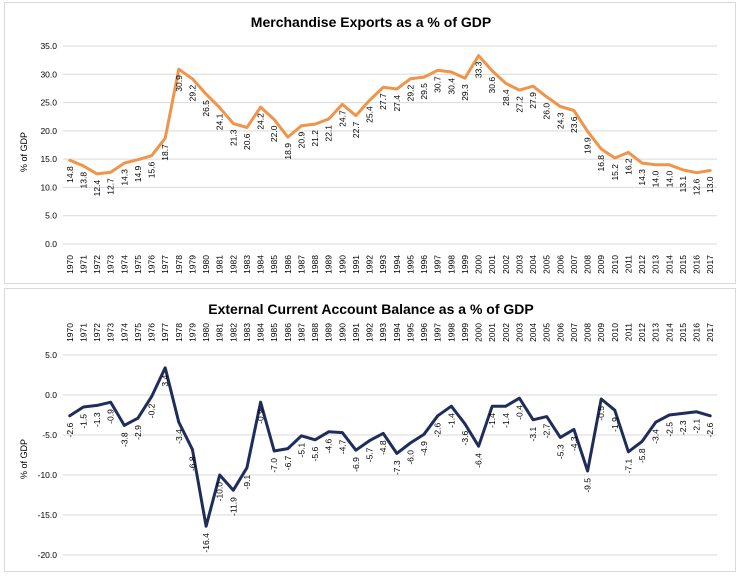 This screenshot has width=742, height=576. What do you see at coordinates (342, 118) in the screenshot?
I see `data-label: 24.7` at bounding box center [342, 118].